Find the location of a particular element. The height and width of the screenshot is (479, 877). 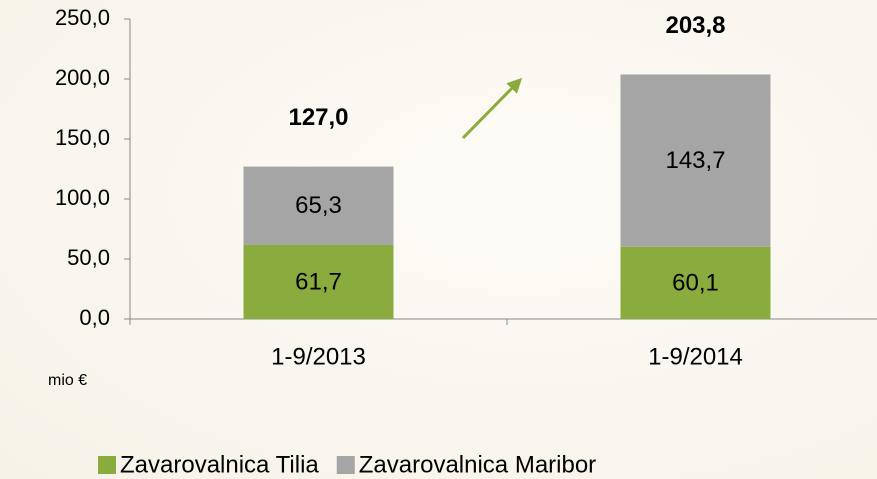

growth-arrow is located at coordinates (492, 108).